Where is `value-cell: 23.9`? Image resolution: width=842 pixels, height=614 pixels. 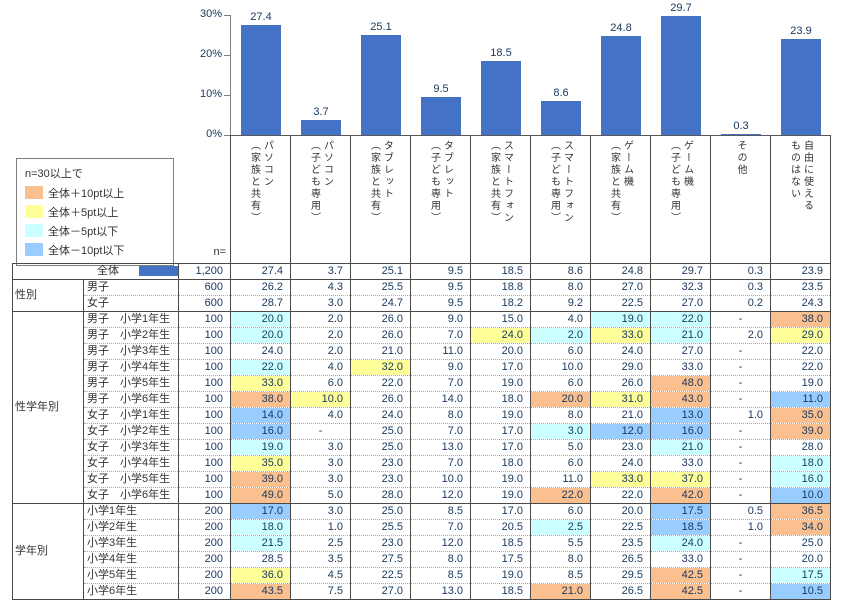
value-cell: 23.9 is located at coordinates (800, 271).